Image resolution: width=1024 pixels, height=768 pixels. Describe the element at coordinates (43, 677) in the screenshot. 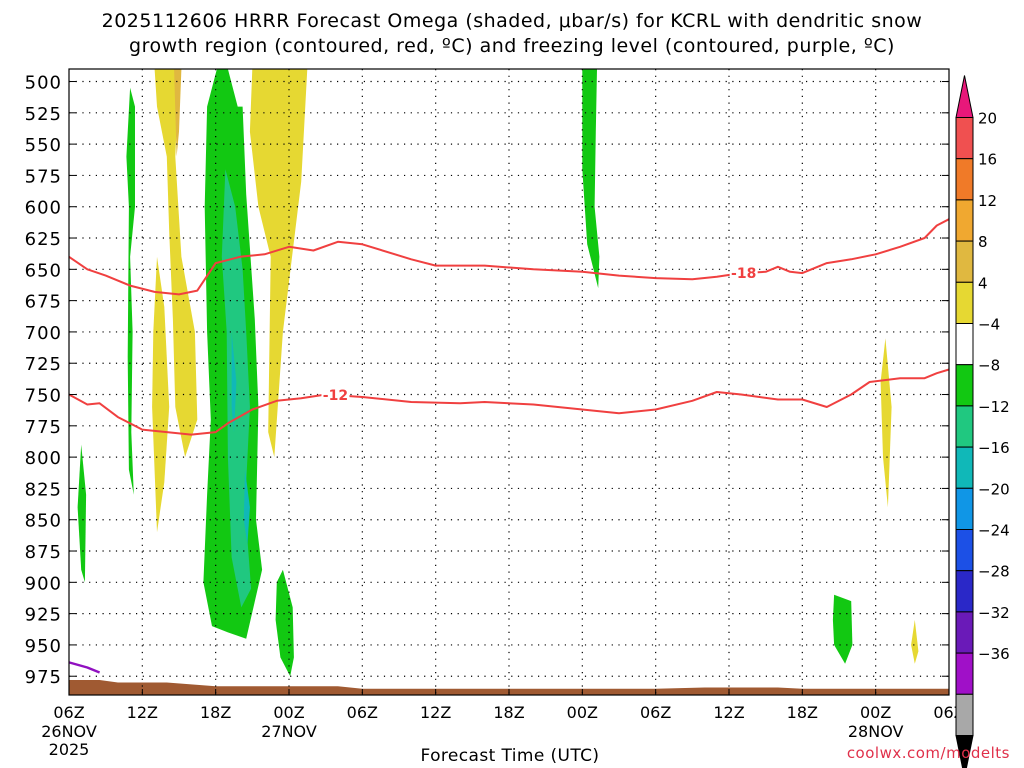

I see `y-tick-label-975: 975` at that location.